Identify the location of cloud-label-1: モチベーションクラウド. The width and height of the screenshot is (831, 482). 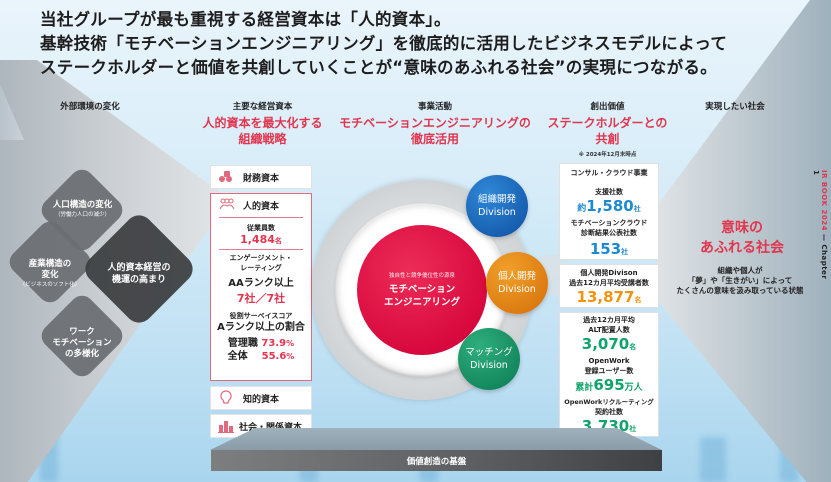
(609, 223).